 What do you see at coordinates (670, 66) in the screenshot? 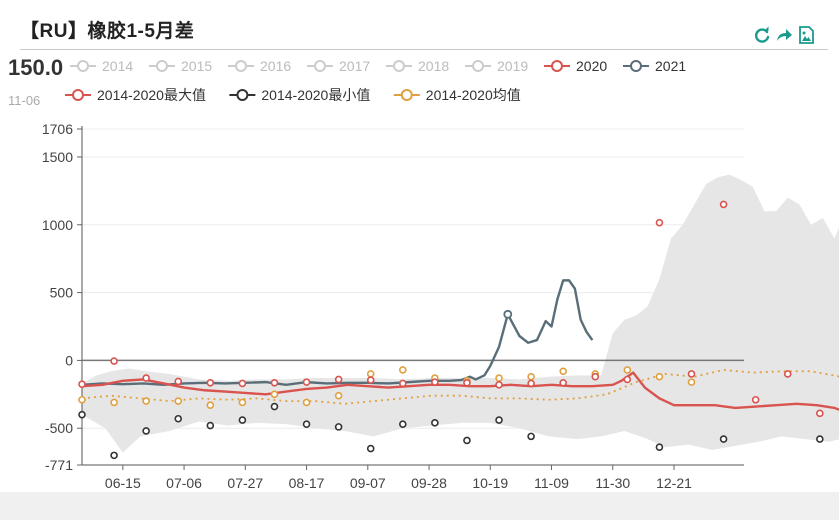
I see `legend-label: 2021` at bounding box center [670, 66].